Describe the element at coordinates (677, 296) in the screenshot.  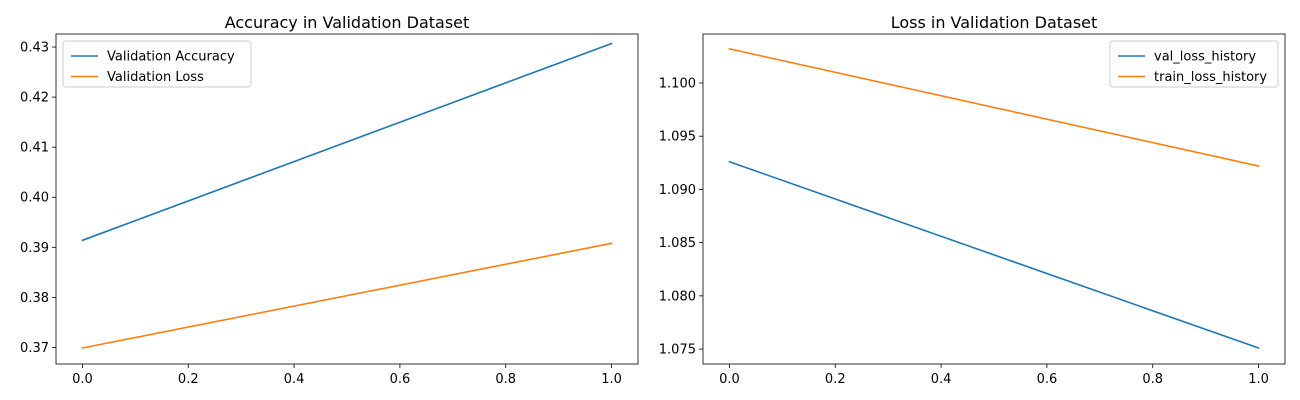
I see `y-tick-label: 1.080` at that location.